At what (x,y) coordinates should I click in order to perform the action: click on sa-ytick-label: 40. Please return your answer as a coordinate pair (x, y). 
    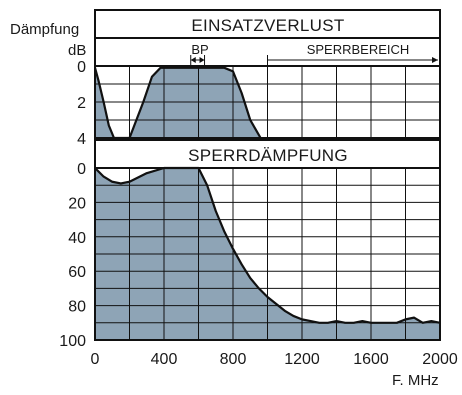
    Looking at the image, I should click on (77, 238).